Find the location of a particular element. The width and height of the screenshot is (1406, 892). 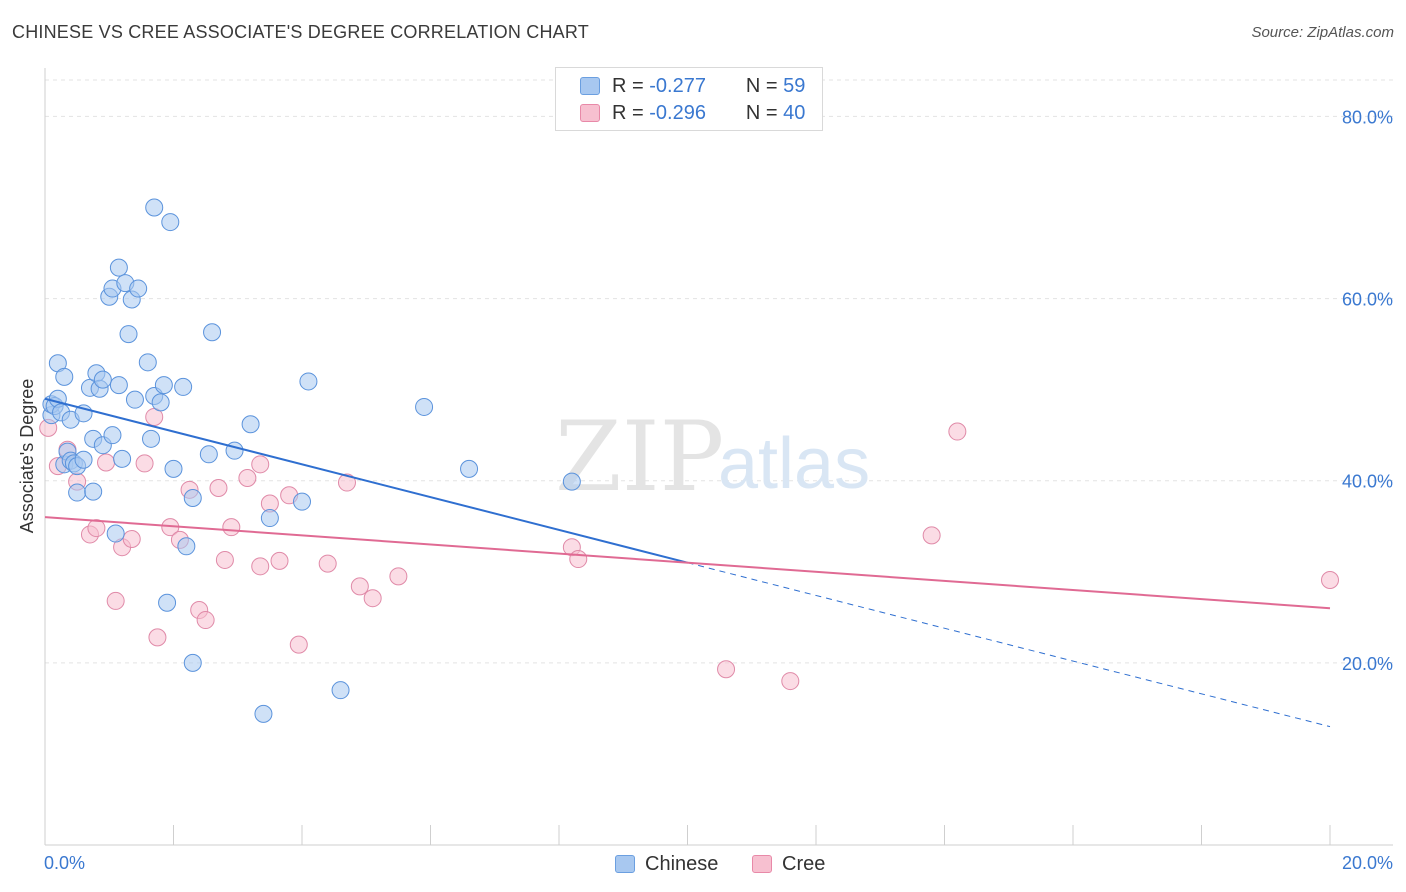

y-tick-label: 80.0% is located at coordinates (1367, 117).